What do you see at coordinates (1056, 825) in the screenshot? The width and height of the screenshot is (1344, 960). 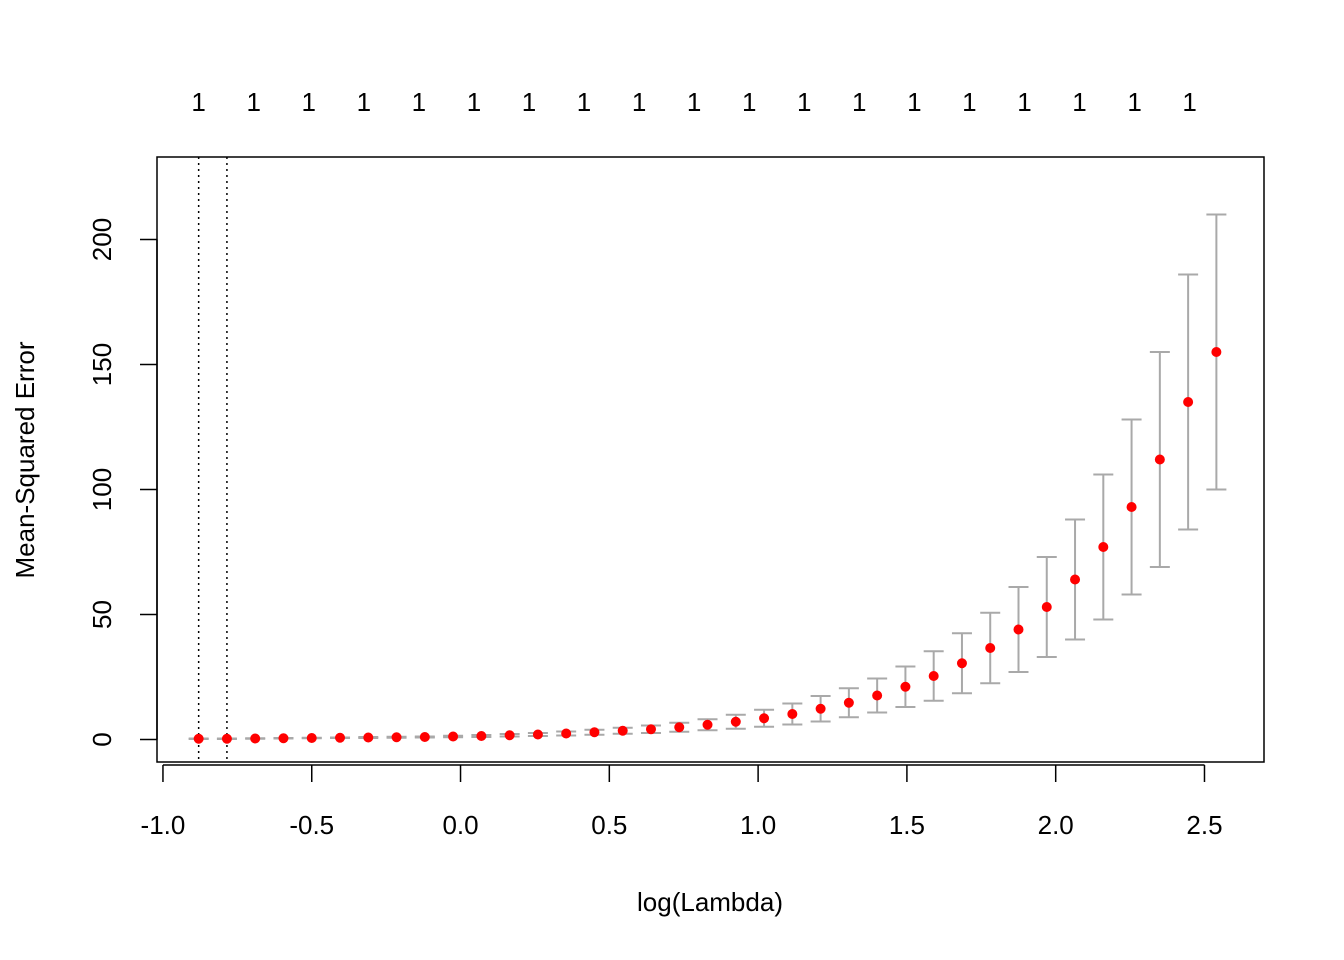 I see `x-tick-label: 2.0` at bounding box center [1056, 825].